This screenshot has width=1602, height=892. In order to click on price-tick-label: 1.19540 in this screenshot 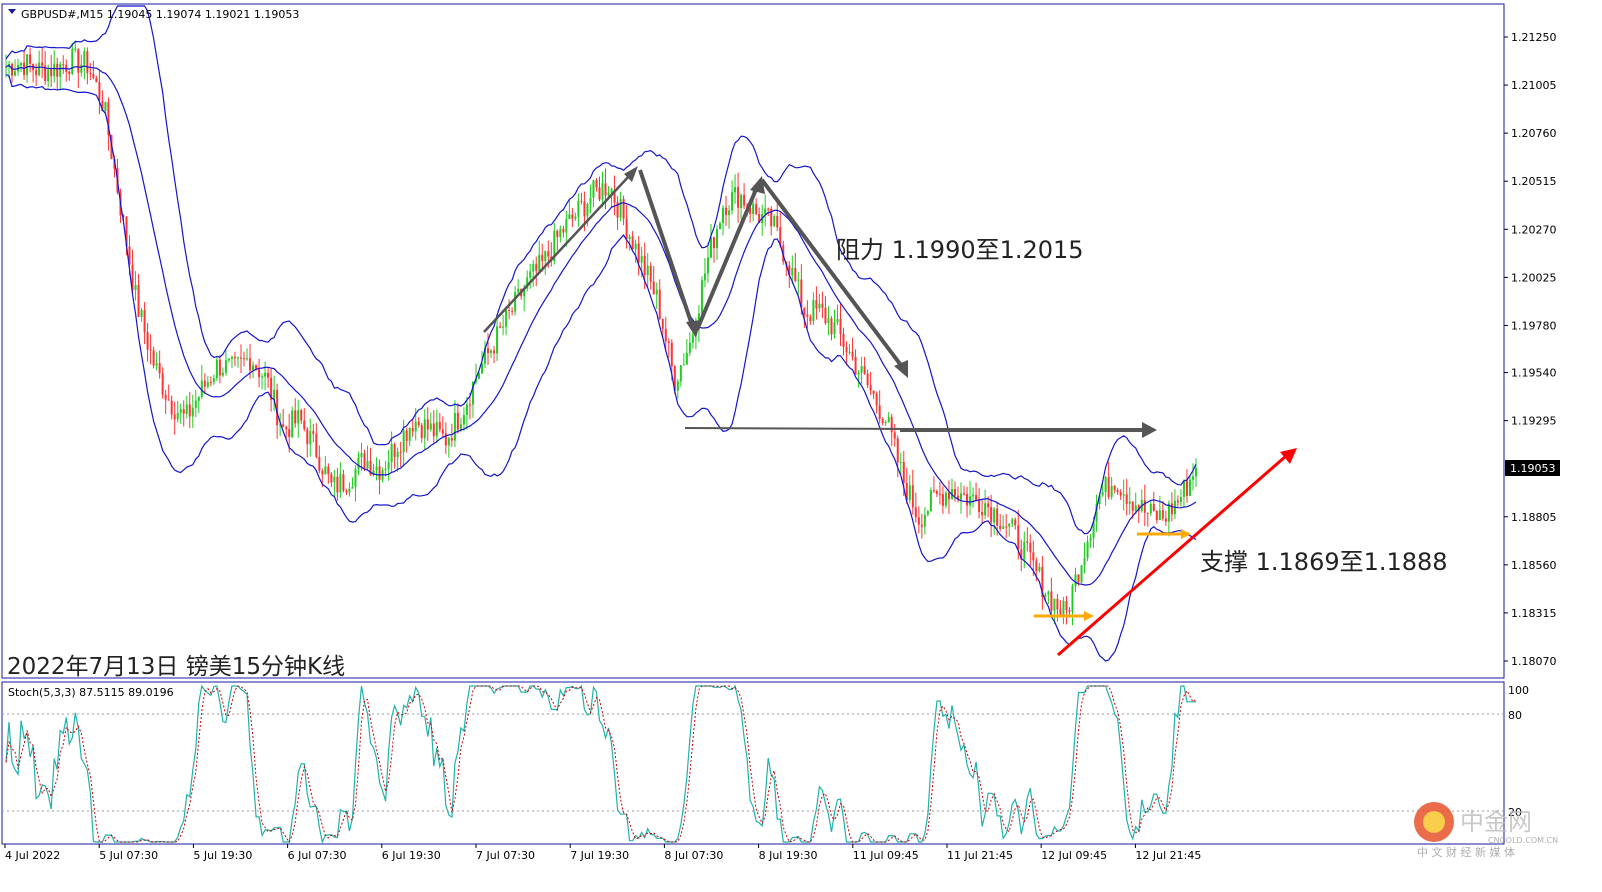, I will do `click(1534, 373)`.